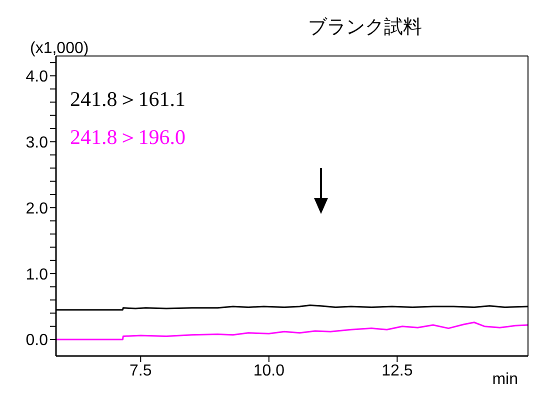 This screenshot has width=535, height=410. What do you see at coordinates (37, 209) in the screenshot?
I see `y-tick-label: 2.0` at bounding box center [37, 209].